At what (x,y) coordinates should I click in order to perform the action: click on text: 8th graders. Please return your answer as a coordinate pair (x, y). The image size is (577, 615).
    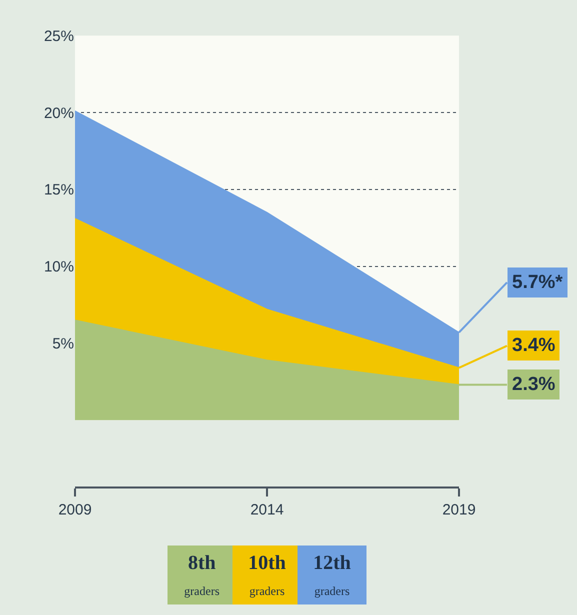
    Looking at the image, I should click on (202, 575).